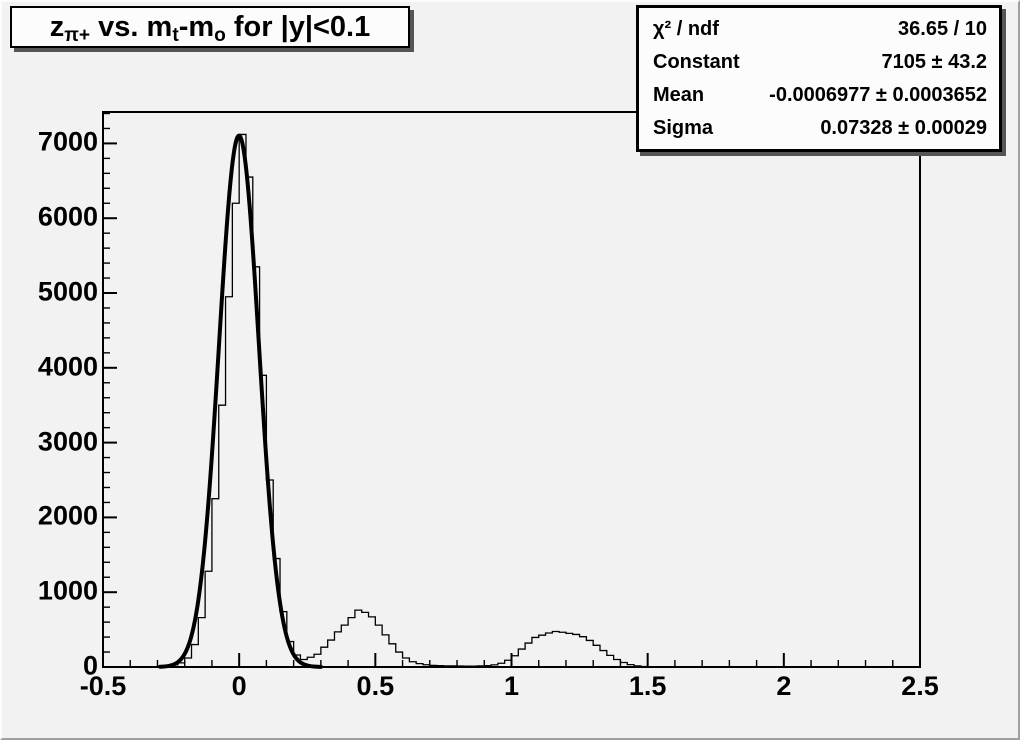 The image size is (1020, 740). Describe the element at coordinates (679, 94) in the screenshot. I see `stats-label: Mean` at that location.